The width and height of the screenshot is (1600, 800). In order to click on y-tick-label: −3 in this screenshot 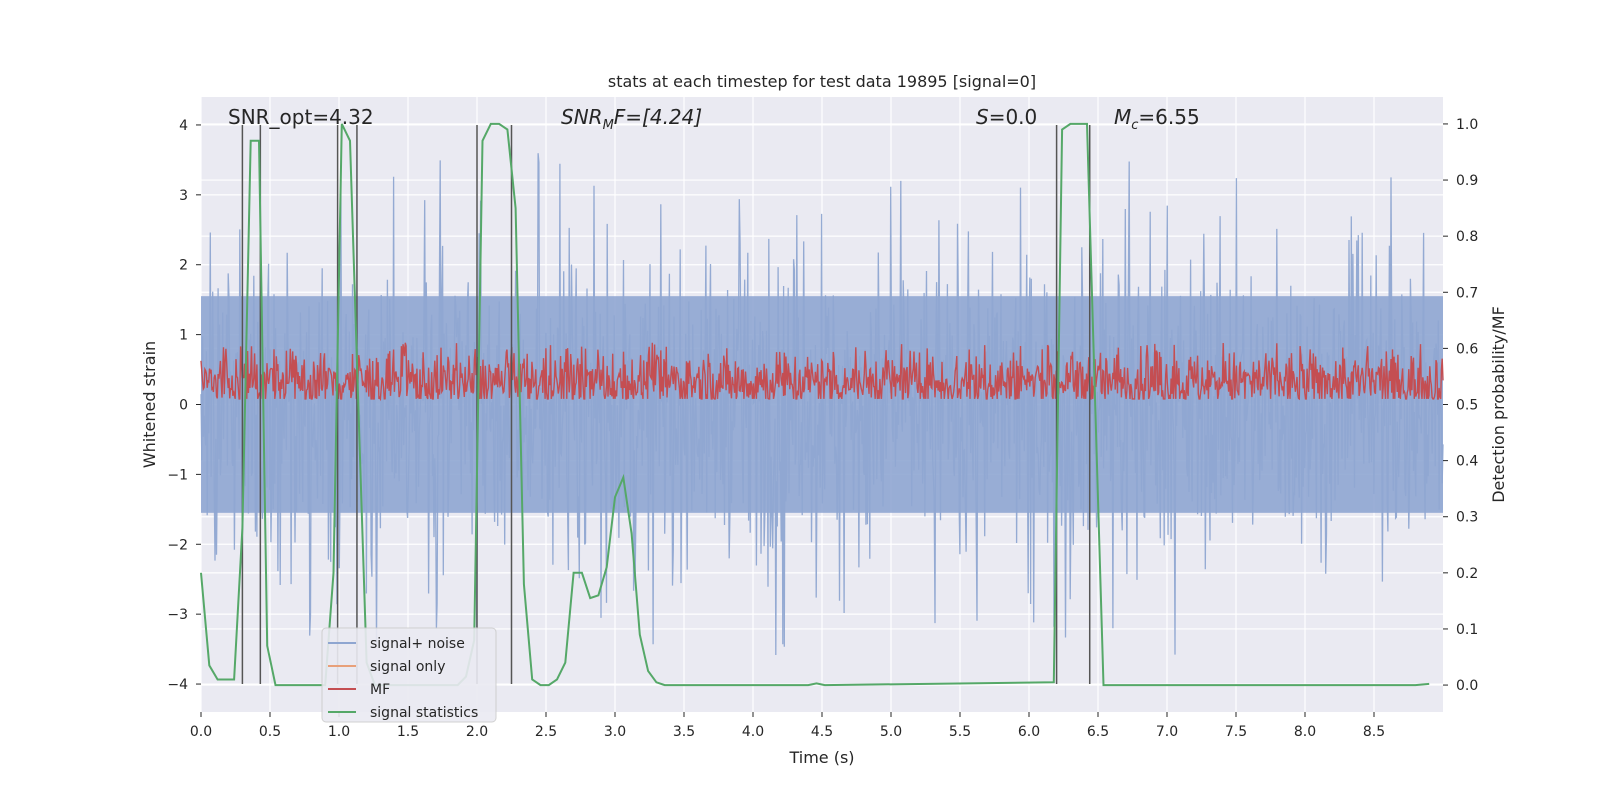, I will do `click(177, 615)`.